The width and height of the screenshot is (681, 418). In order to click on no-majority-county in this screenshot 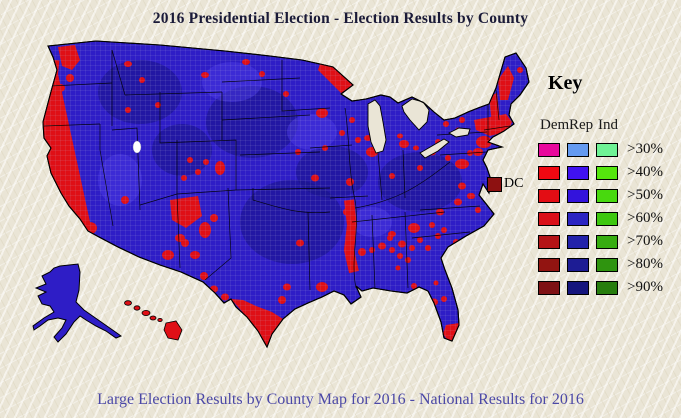, I will do `click(137, 147)`.